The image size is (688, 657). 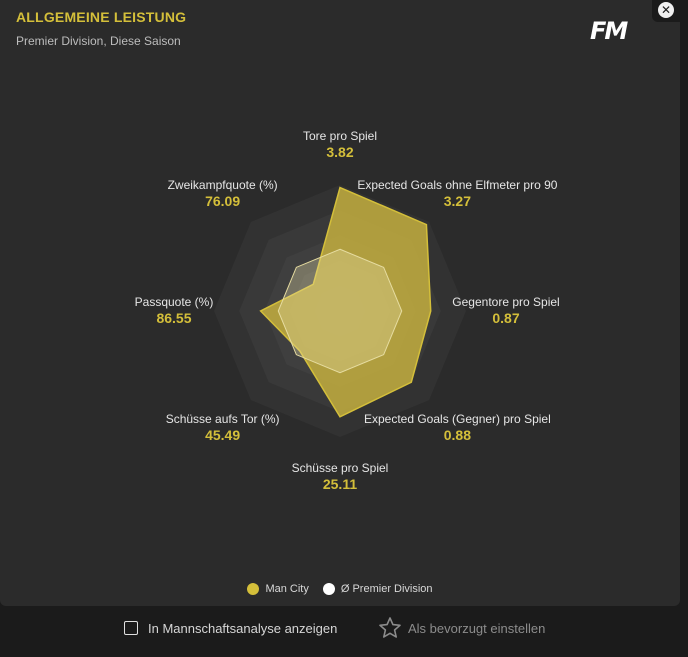 I want to click on chart-legend: Man City Ø Premier Division, so click(x=340, y=589).